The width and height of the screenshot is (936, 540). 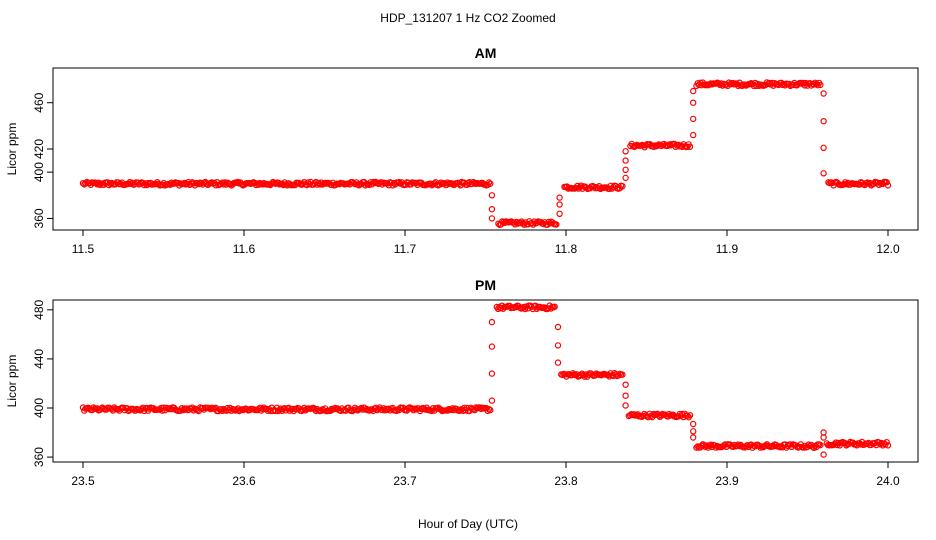 What do you see at coordinates (39, 309) in the screenshot?
I see `y-tick-label: 480` at bounding box center [39, 309].